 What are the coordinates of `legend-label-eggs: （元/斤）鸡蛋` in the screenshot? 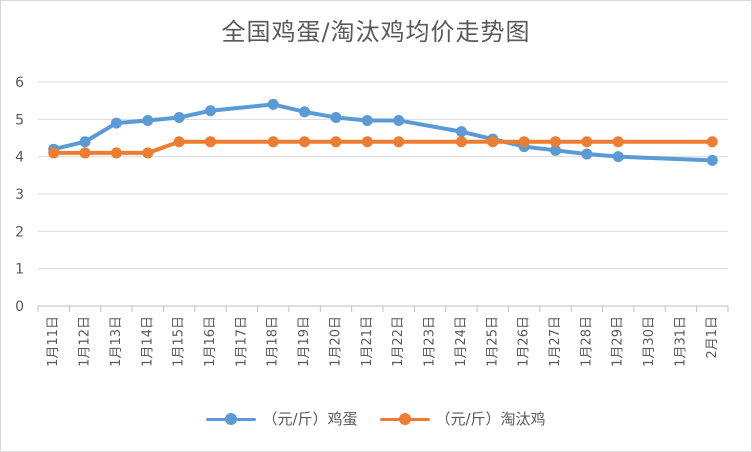 It's located at (310, 419).